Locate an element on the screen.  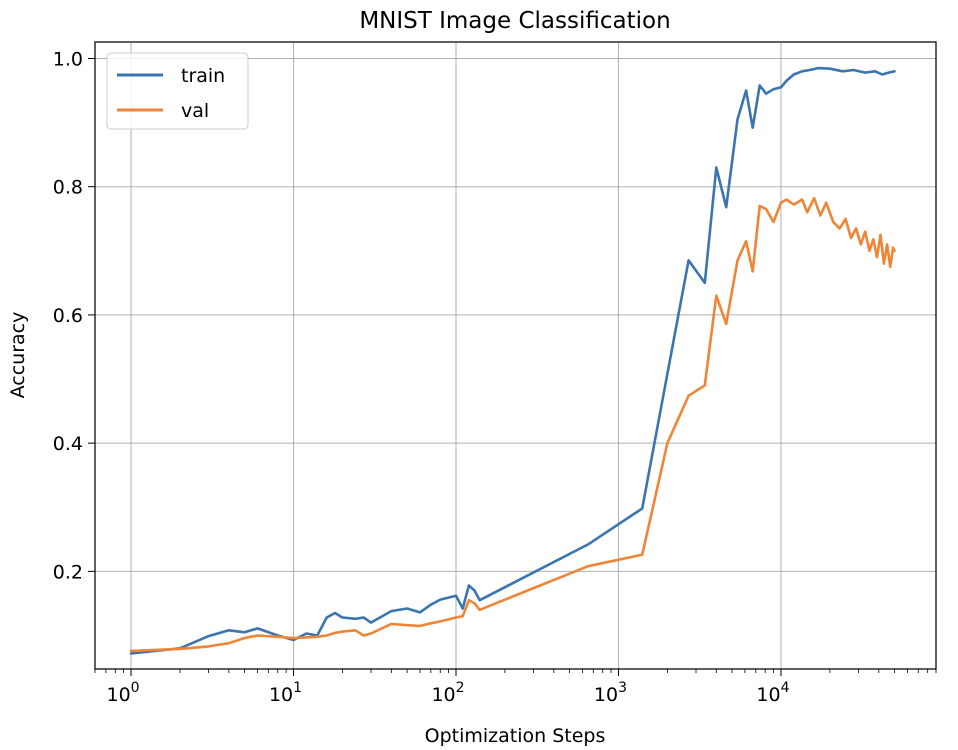
y-axis-label: Accuracy is located at coordinates (18, 355).